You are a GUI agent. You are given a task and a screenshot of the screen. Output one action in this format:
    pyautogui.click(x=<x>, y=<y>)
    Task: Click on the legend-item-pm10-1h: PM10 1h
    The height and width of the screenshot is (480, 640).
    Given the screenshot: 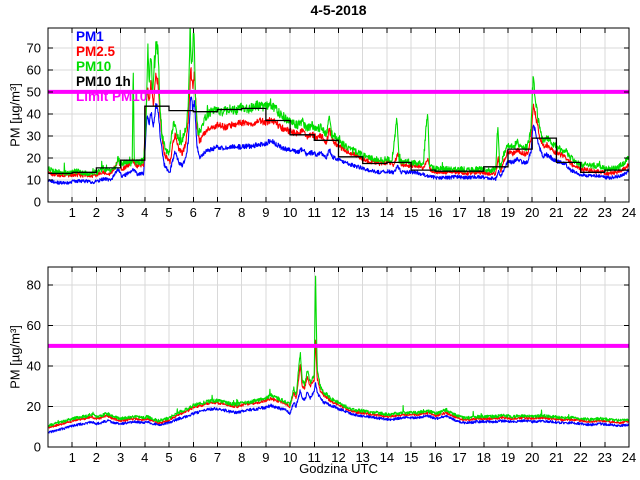 What is the action you would take?
    pyautogui.click(x=103, y=81)
    